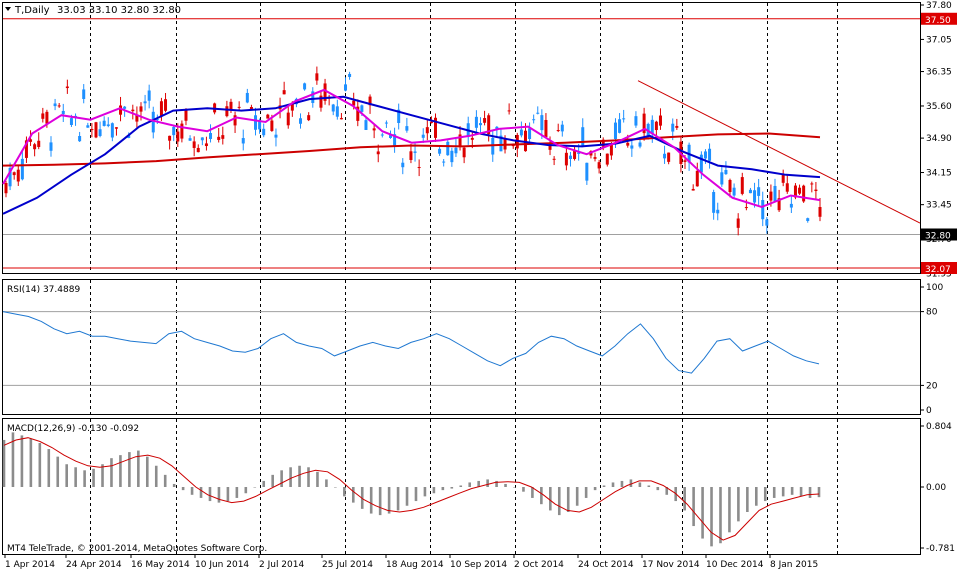 This screenshot has height=572, width=962. I want to click on symbol-label: T,Daily, so click(32, 10).